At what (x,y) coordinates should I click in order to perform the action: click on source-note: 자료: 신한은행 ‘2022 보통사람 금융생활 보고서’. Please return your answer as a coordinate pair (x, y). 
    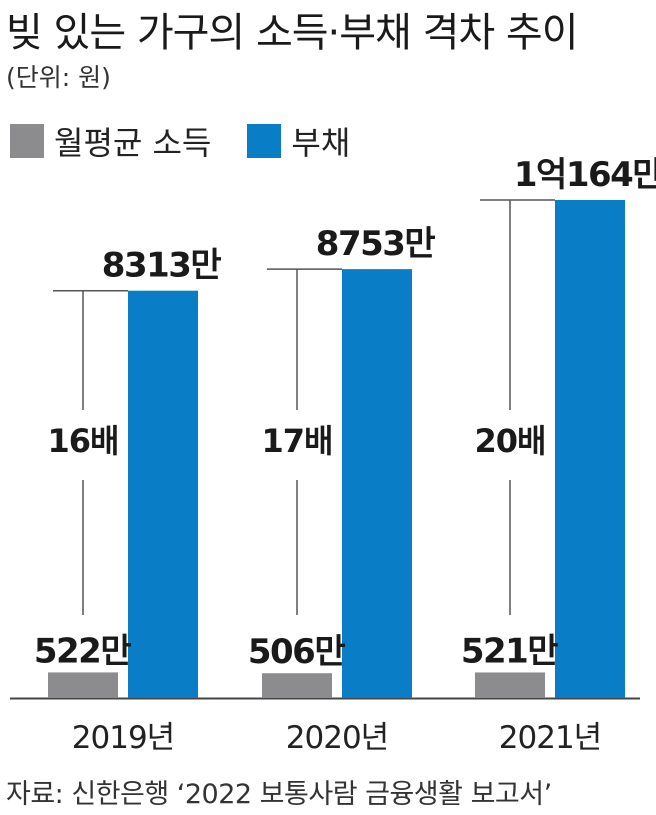
    Looking at the image, I should click on (279, 794).